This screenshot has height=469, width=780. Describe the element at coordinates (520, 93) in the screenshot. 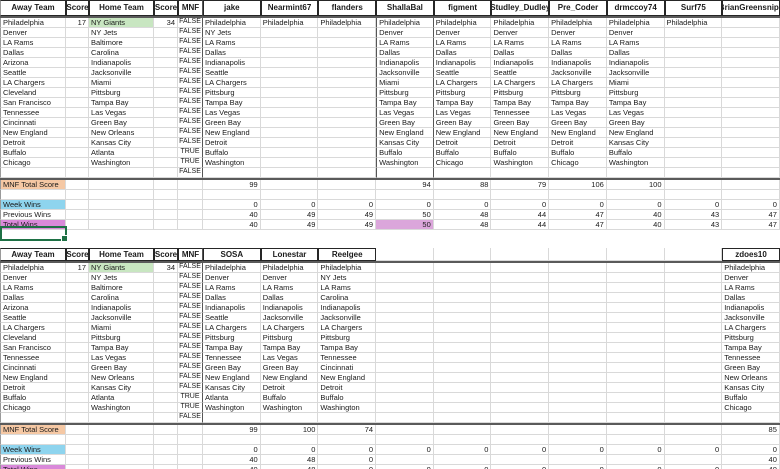

I see `pick-cell: Pittsburg` at that location.